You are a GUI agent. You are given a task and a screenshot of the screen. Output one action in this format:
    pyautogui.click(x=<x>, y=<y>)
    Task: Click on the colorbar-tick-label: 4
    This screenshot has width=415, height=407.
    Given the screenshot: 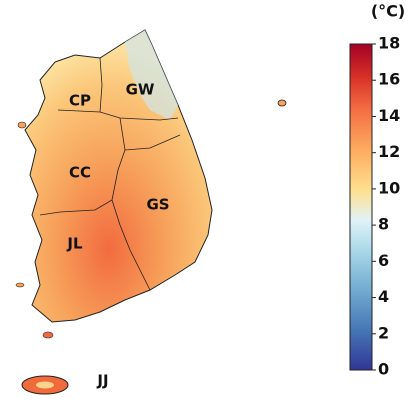 What is the action you would take?
    pyautogui.click(x=383, y=296)
    